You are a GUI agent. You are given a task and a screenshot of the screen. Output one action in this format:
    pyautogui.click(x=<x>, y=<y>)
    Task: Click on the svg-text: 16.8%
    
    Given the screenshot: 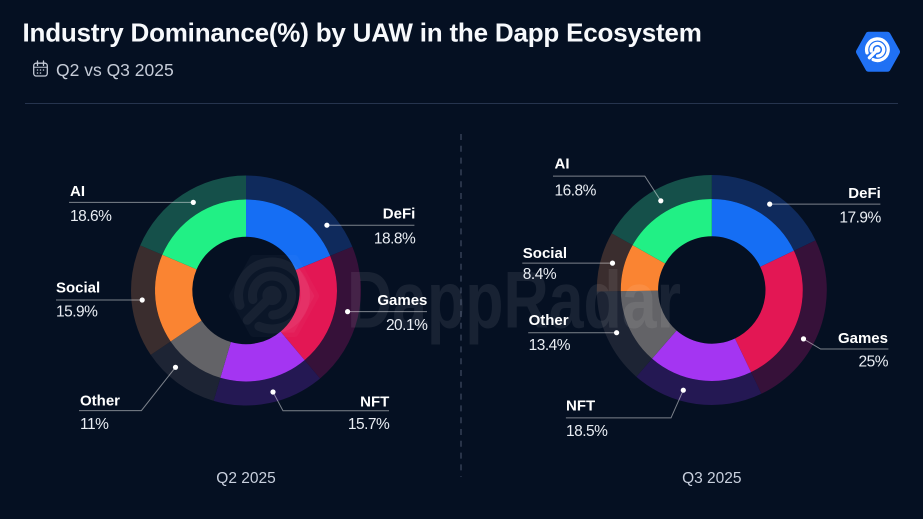 What is the action you would take?
    pyautogui.click(x=576, y=191)
    